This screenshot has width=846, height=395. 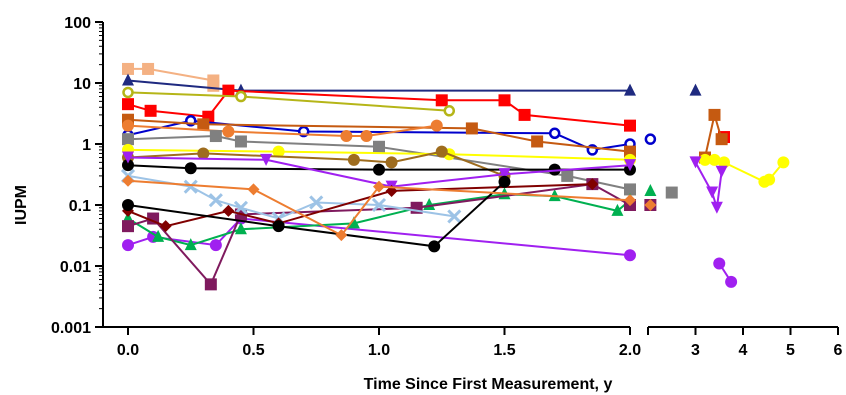 What do you see at coordinates (75, 267) in the screenshot?
I see `y-tick-label: 0.01` at bounding box center [75, 267].